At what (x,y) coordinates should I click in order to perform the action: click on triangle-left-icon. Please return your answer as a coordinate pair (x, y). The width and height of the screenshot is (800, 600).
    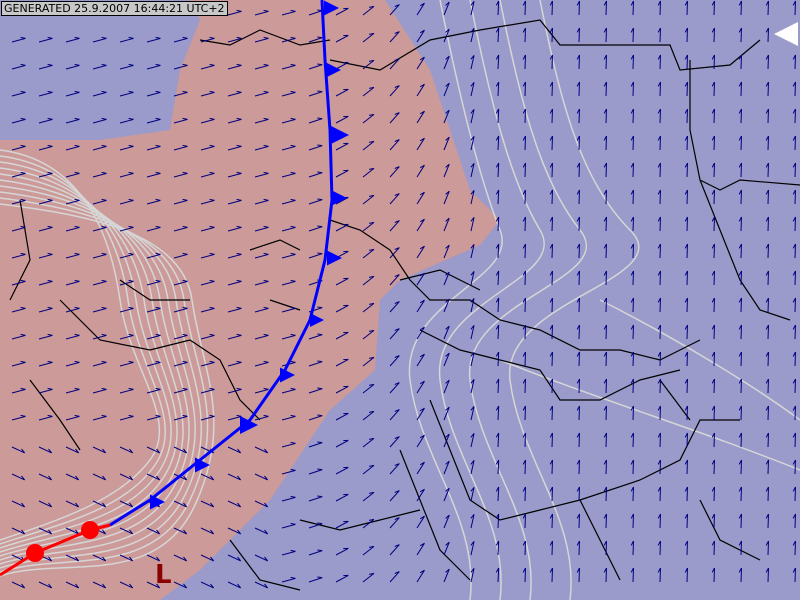
    Looking at the image, I should click on (786, 34).